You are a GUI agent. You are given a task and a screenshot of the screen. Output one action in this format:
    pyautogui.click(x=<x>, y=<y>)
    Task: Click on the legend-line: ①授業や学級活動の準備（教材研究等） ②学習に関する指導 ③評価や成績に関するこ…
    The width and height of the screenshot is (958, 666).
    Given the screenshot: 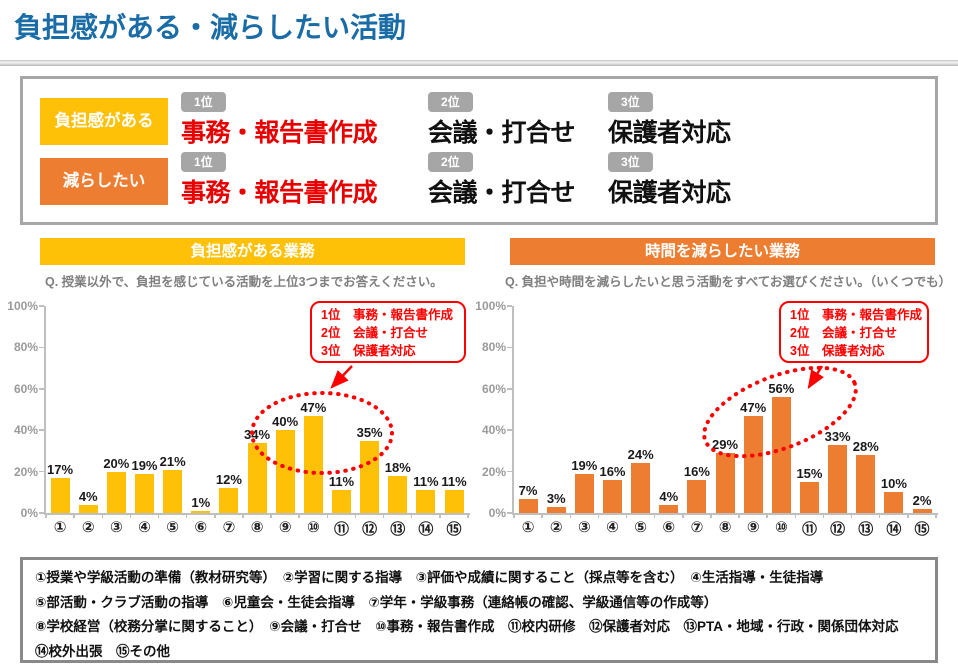 What is the action you would take?
    pyautogui.click(x=429, y=577)
    